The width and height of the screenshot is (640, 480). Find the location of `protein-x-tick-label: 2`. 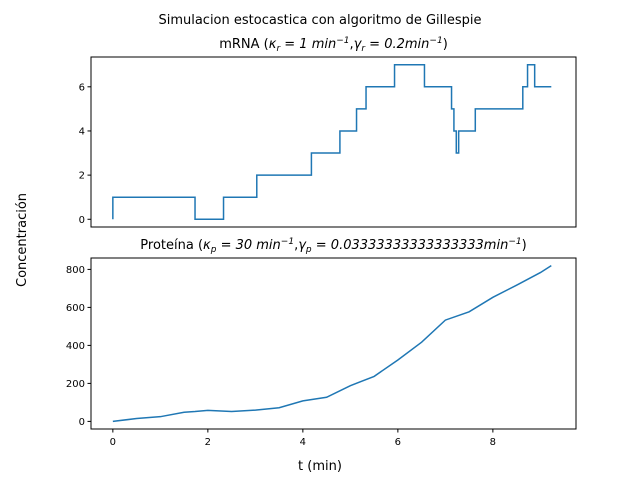

protein-x-tick-label: 2 is located at coordinates (208, 442).